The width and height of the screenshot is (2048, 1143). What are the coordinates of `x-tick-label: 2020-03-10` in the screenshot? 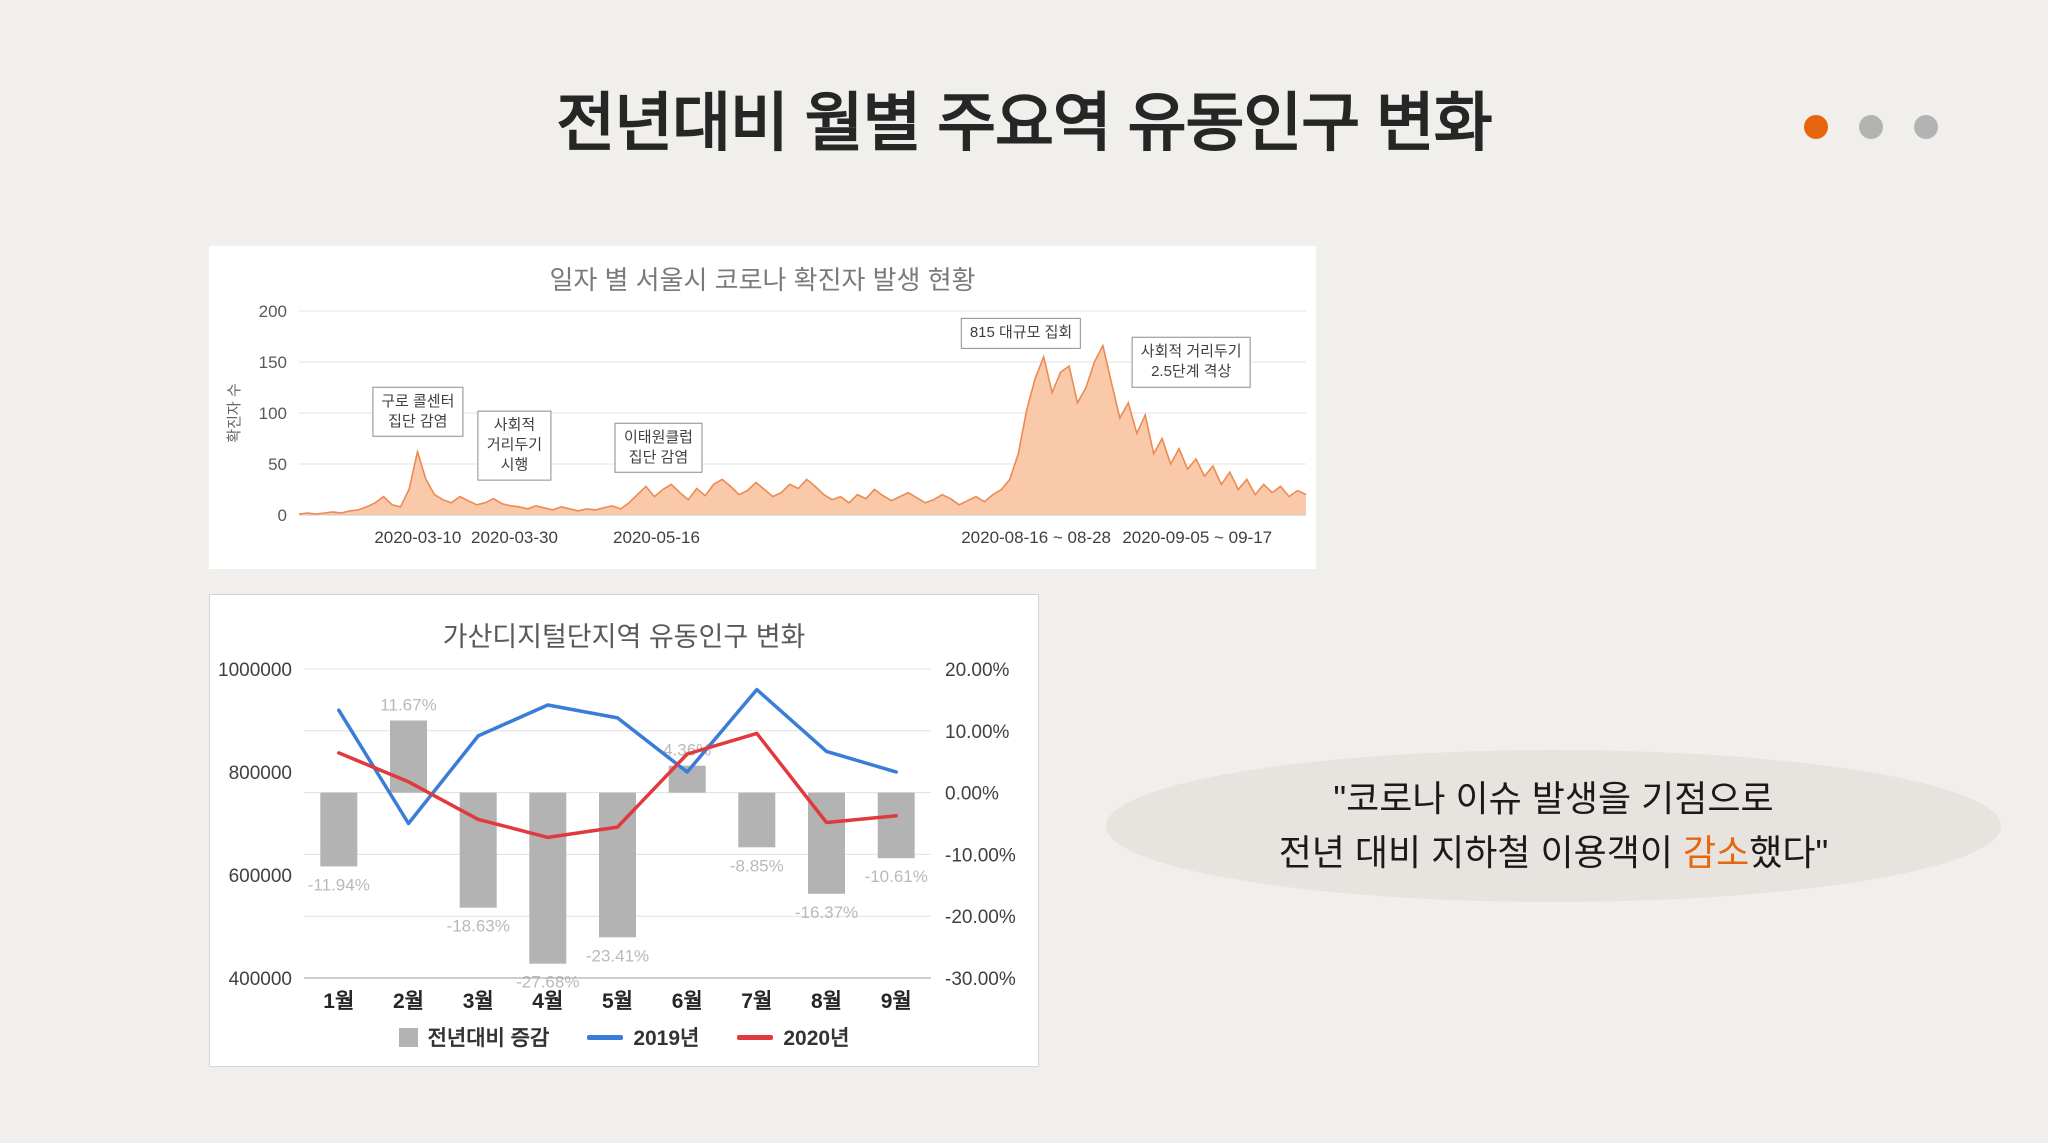 It's located at (417, 537).